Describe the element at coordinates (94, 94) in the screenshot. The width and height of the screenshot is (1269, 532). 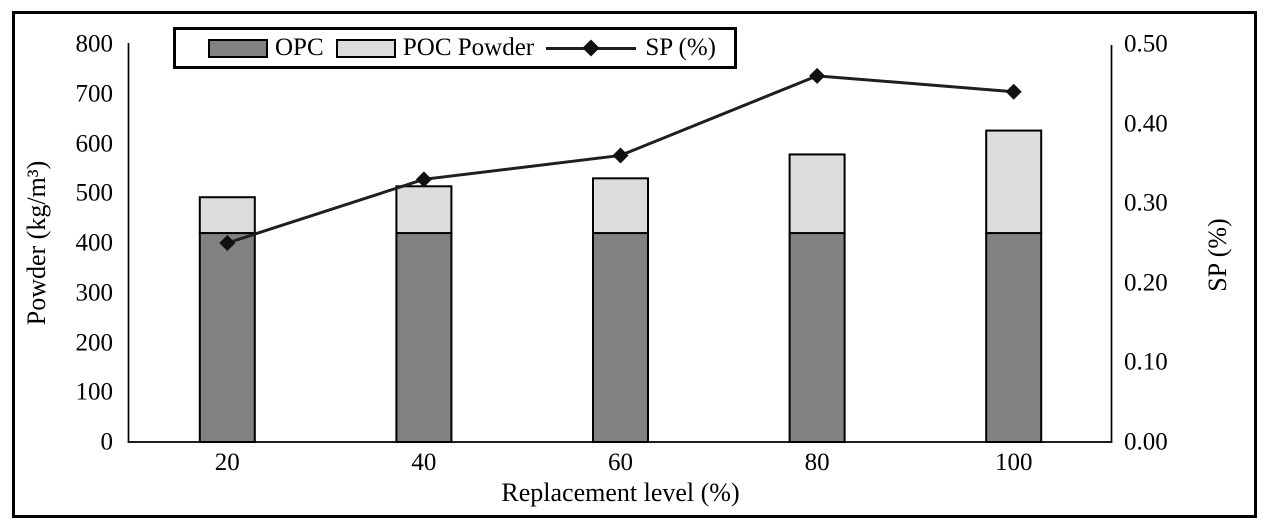
I see `left-y-tick-700: 700` at that location.